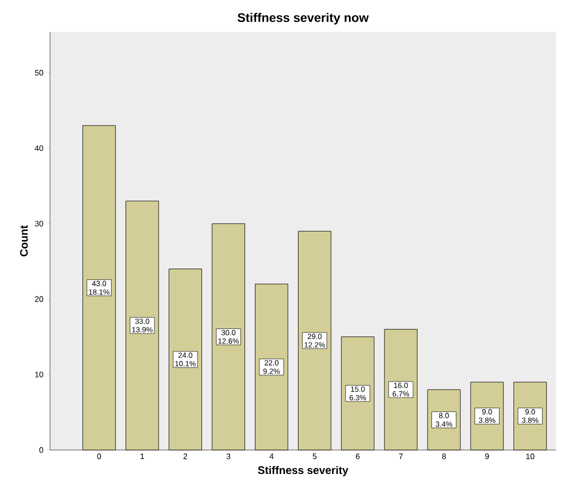 The width and height of the screenshot is (567, 494). What do you see at coordinates (303, 471) in the screenshot?
I see `x-axis-title: Stiffness severity` at bounding box center [303, 471].